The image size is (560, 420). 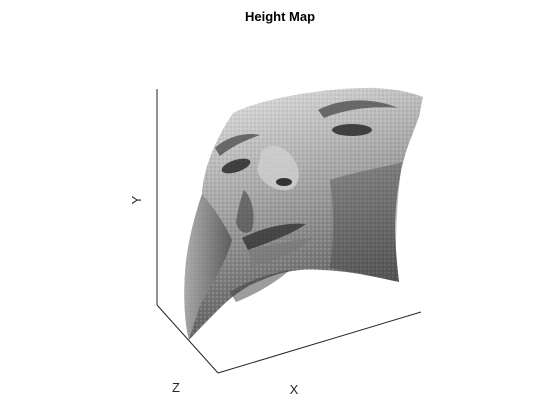 What do you see at coordinates (319, 342) in the screenshot?
I see `x-axis-line` at bounding box center [319, 342].